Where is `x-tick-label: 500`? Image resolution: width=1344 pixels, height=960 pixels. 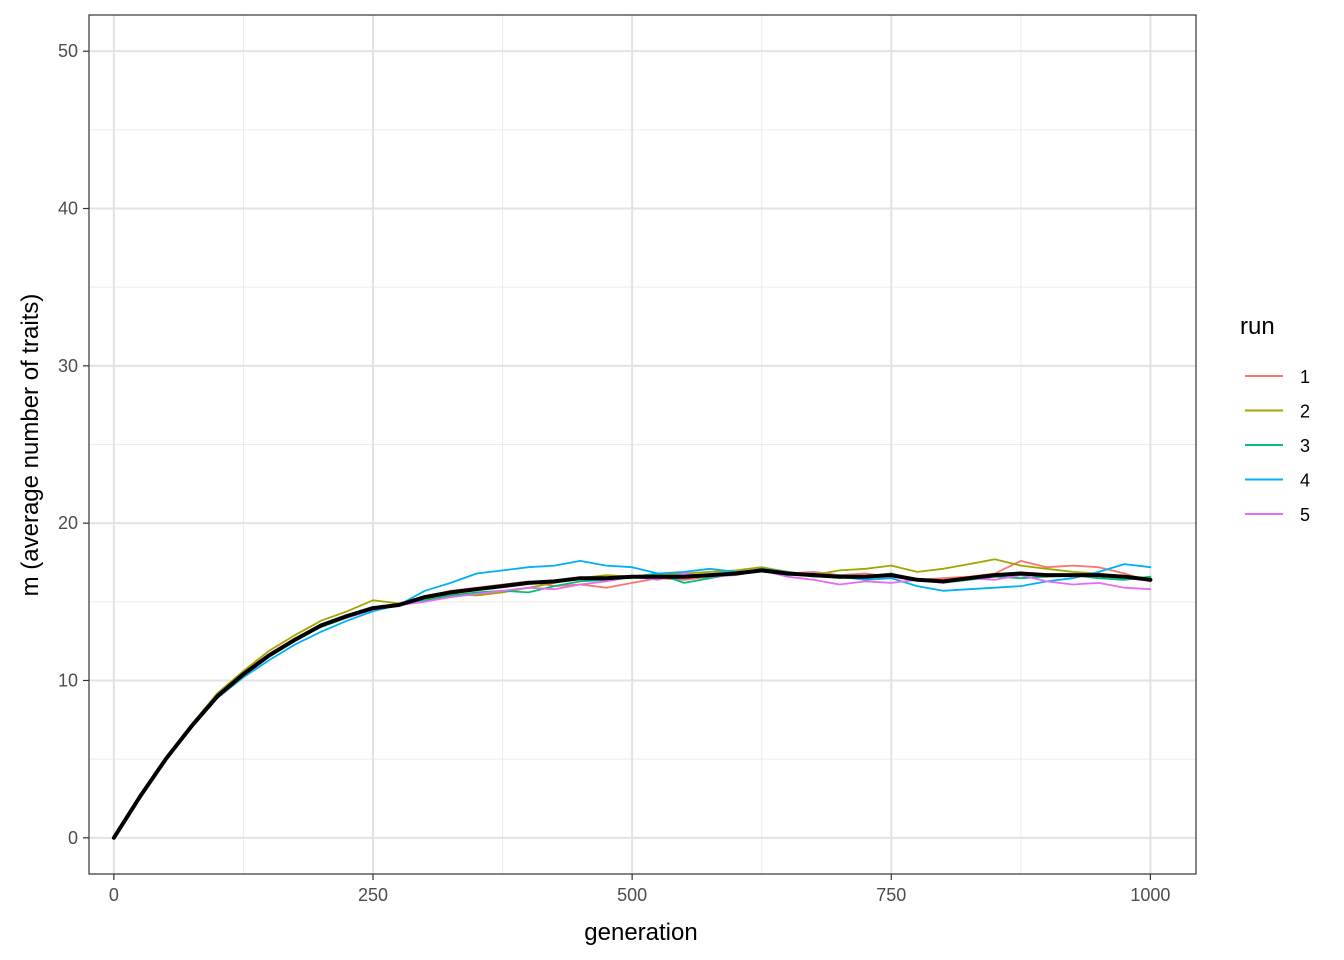 x-tick-label: 500 is located at coordinates (632, 895).